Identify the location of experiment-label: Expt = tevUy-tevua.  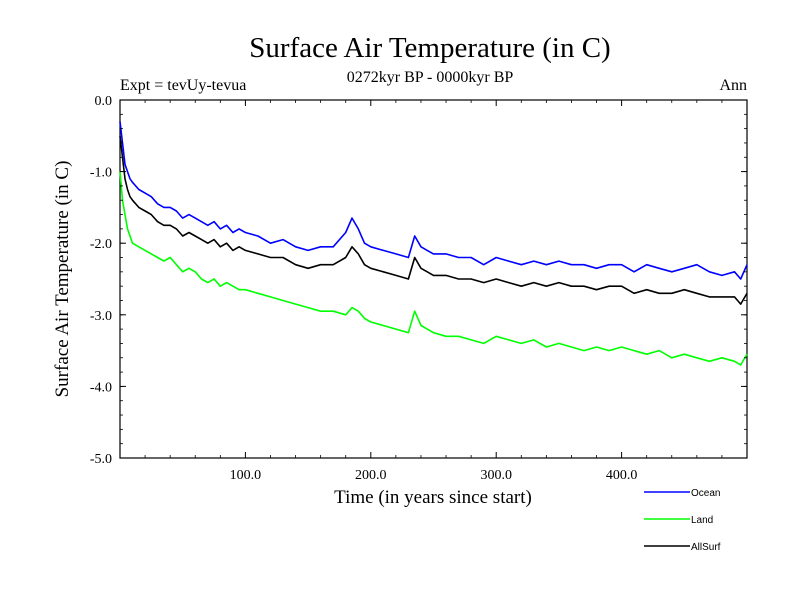
(183, 85).